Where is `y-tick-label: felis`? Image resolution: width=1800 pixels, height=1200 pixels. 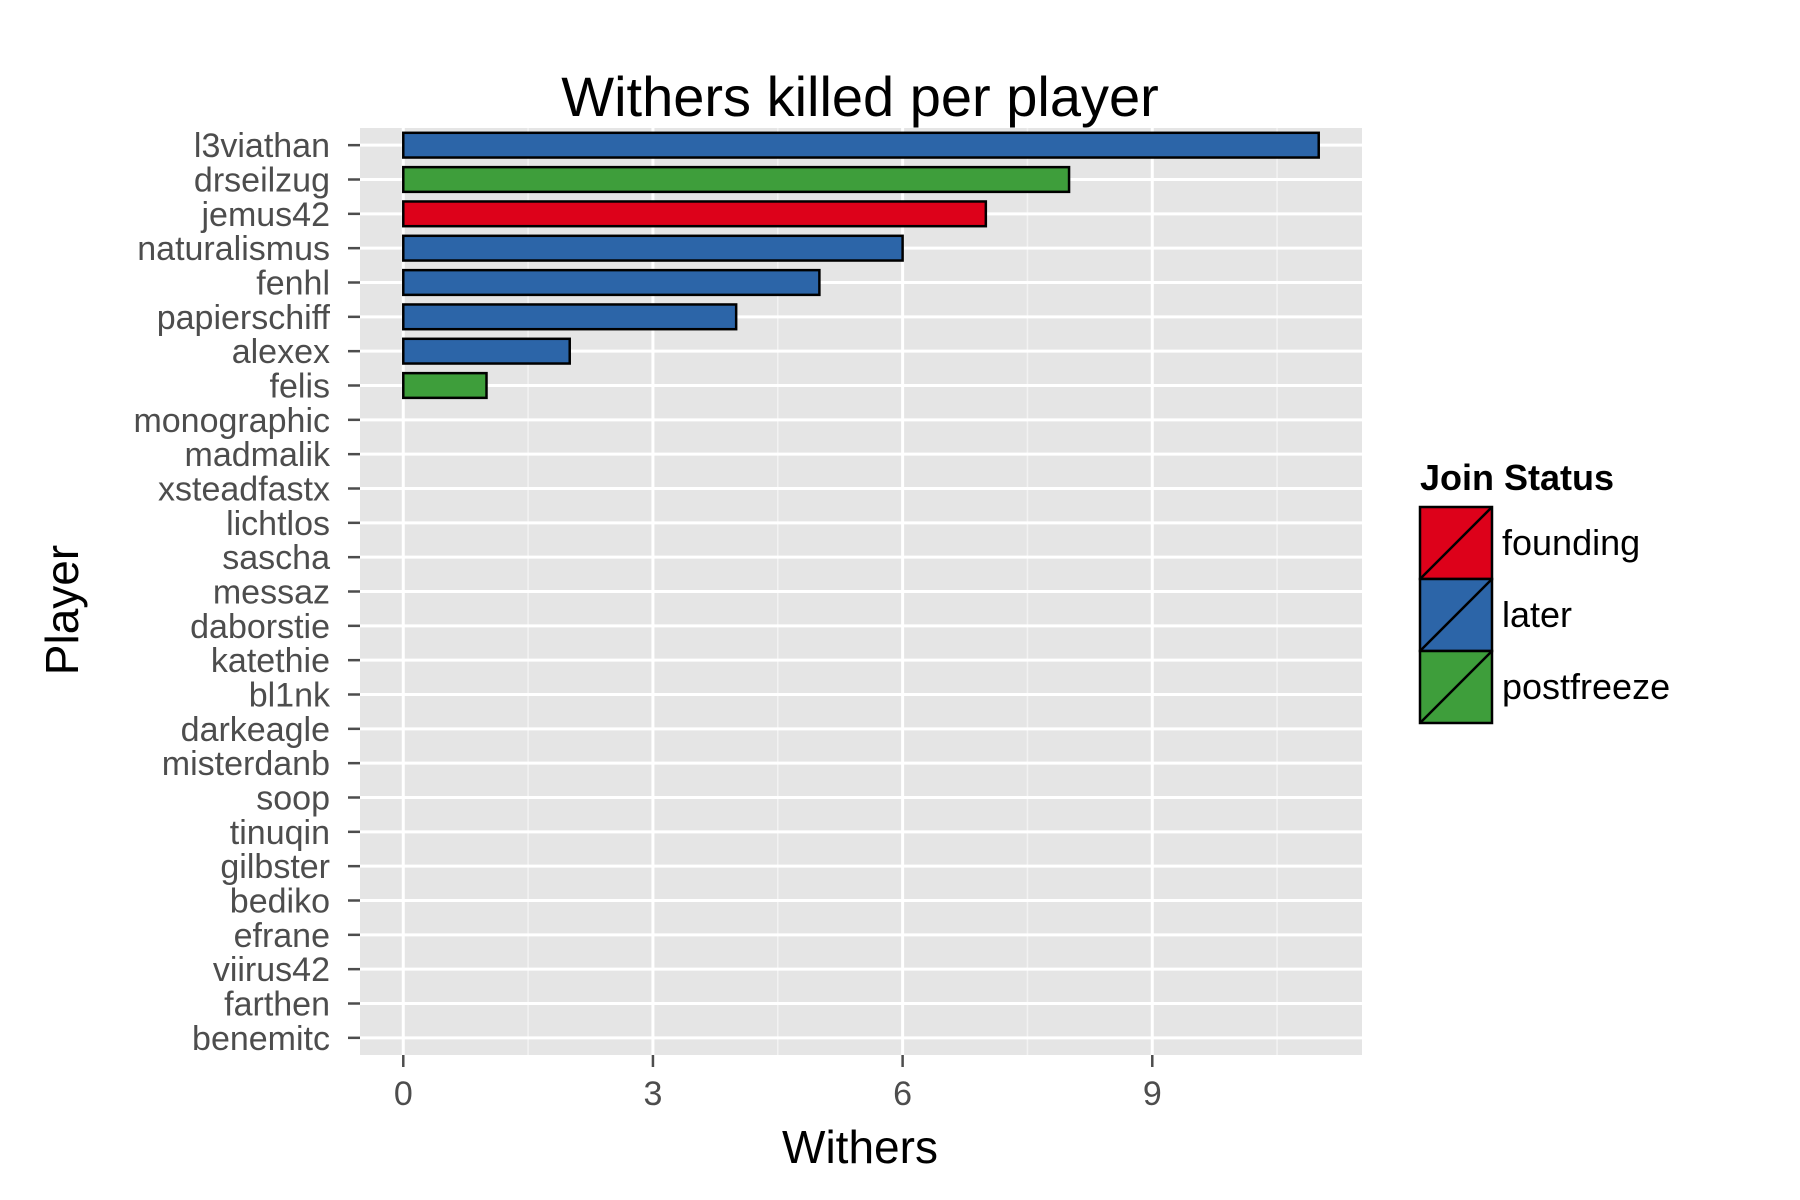
y-tick-label: felis is located at coordinates (300, 387).